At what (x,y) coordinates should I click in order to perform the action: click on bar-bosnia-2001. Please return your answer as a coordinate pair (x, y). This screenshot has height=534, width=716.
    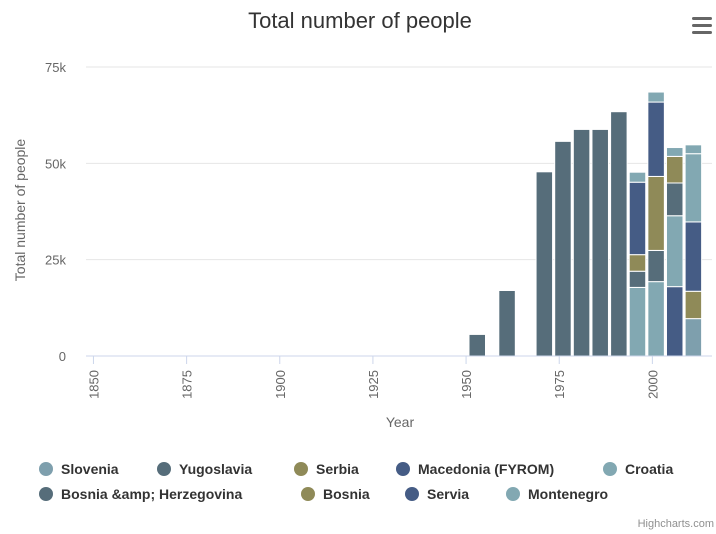
    Looking at the image, I should click on (656, 213).